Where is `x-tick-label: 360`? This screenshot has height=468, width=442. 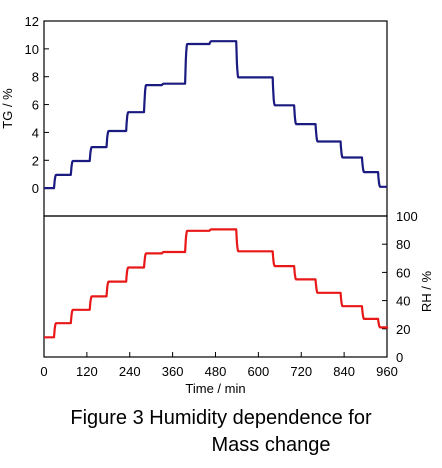
x-tick-label: 360 is located at coordinates (173, 371).